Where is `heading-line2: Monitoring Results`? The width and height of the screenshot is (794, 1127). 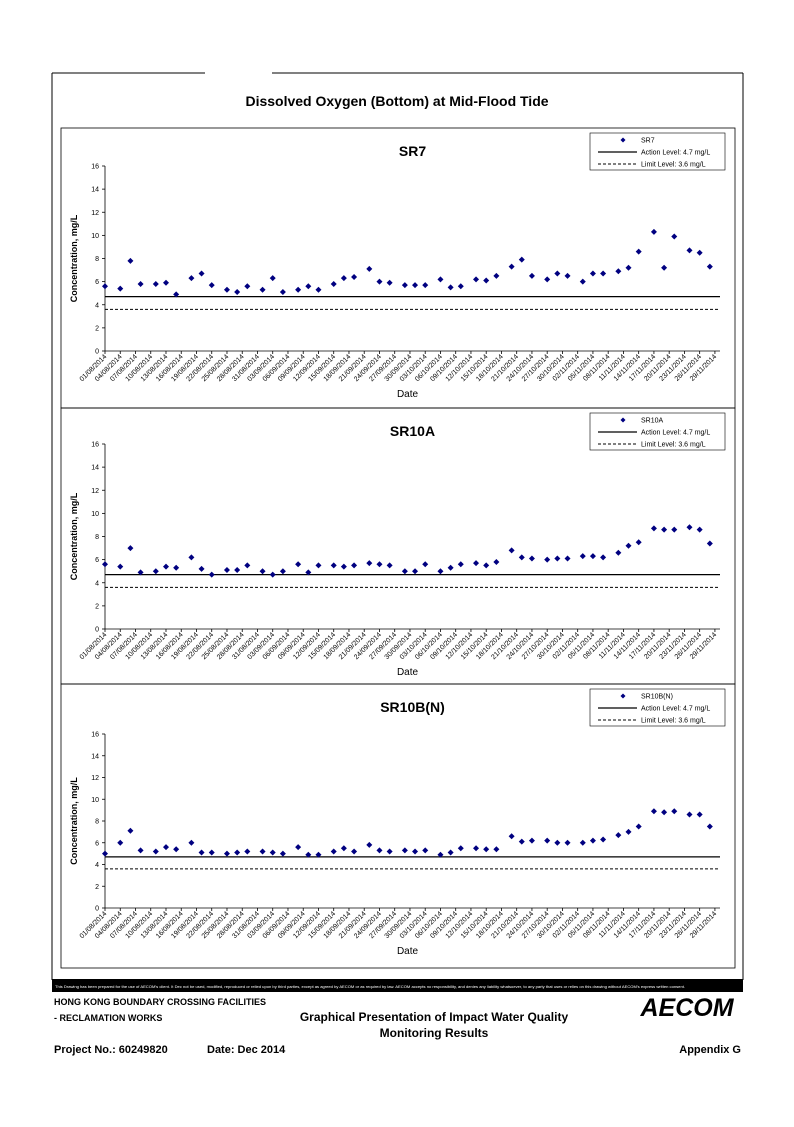 heading-line2: Monitoring Results is located at coordinates (434, 1033).